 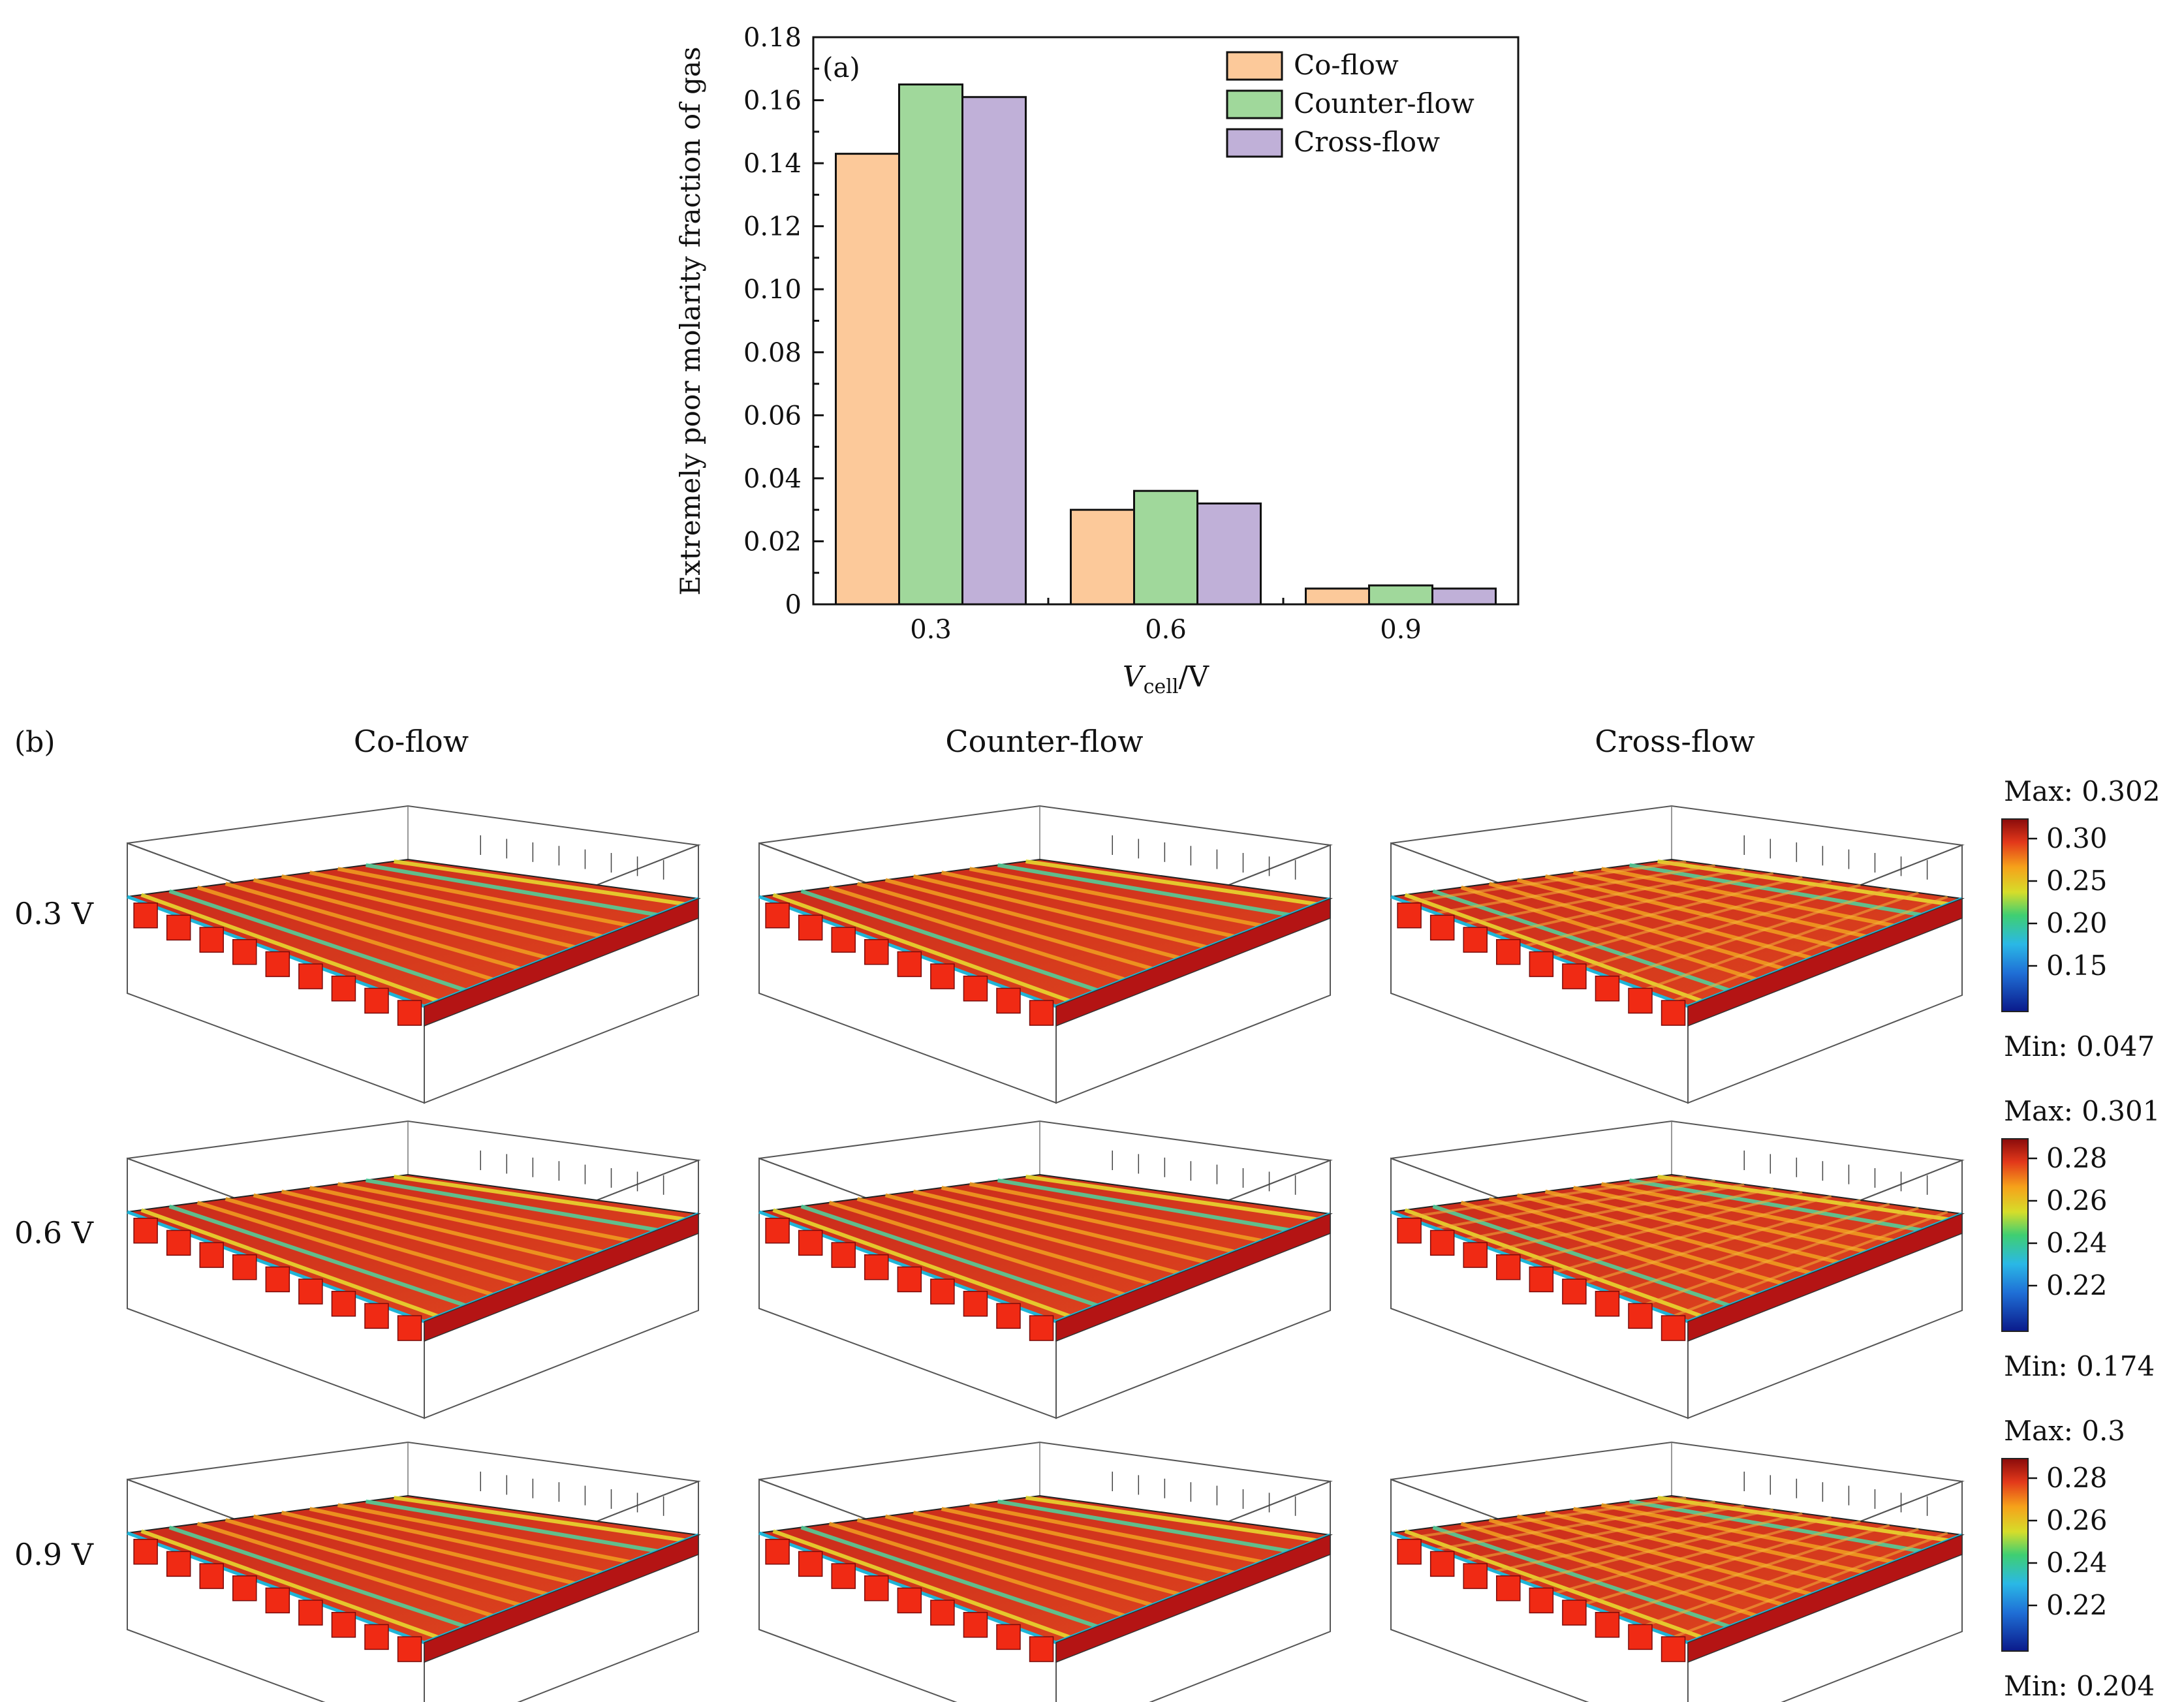 What do you see at coordinates (994, 351) in the screenshot?
I see `bar-cross-flow` at bounding box center [994, 351].